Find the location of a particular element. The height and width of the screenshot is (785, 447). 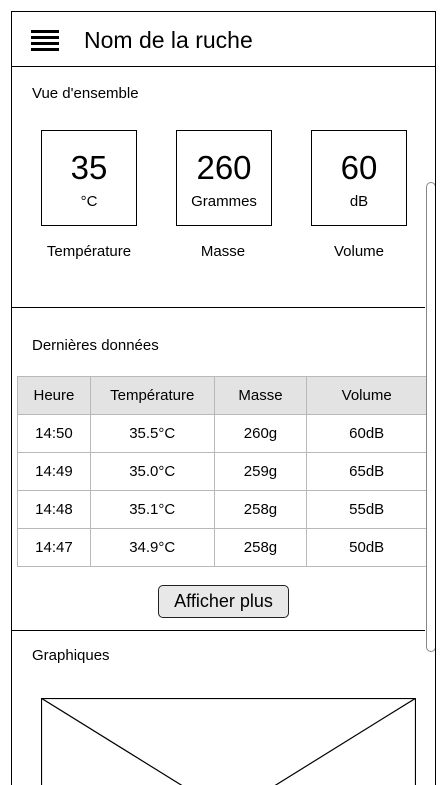

table-header-row: Heure Température Masse Volume is located at coordinates (222, 395).